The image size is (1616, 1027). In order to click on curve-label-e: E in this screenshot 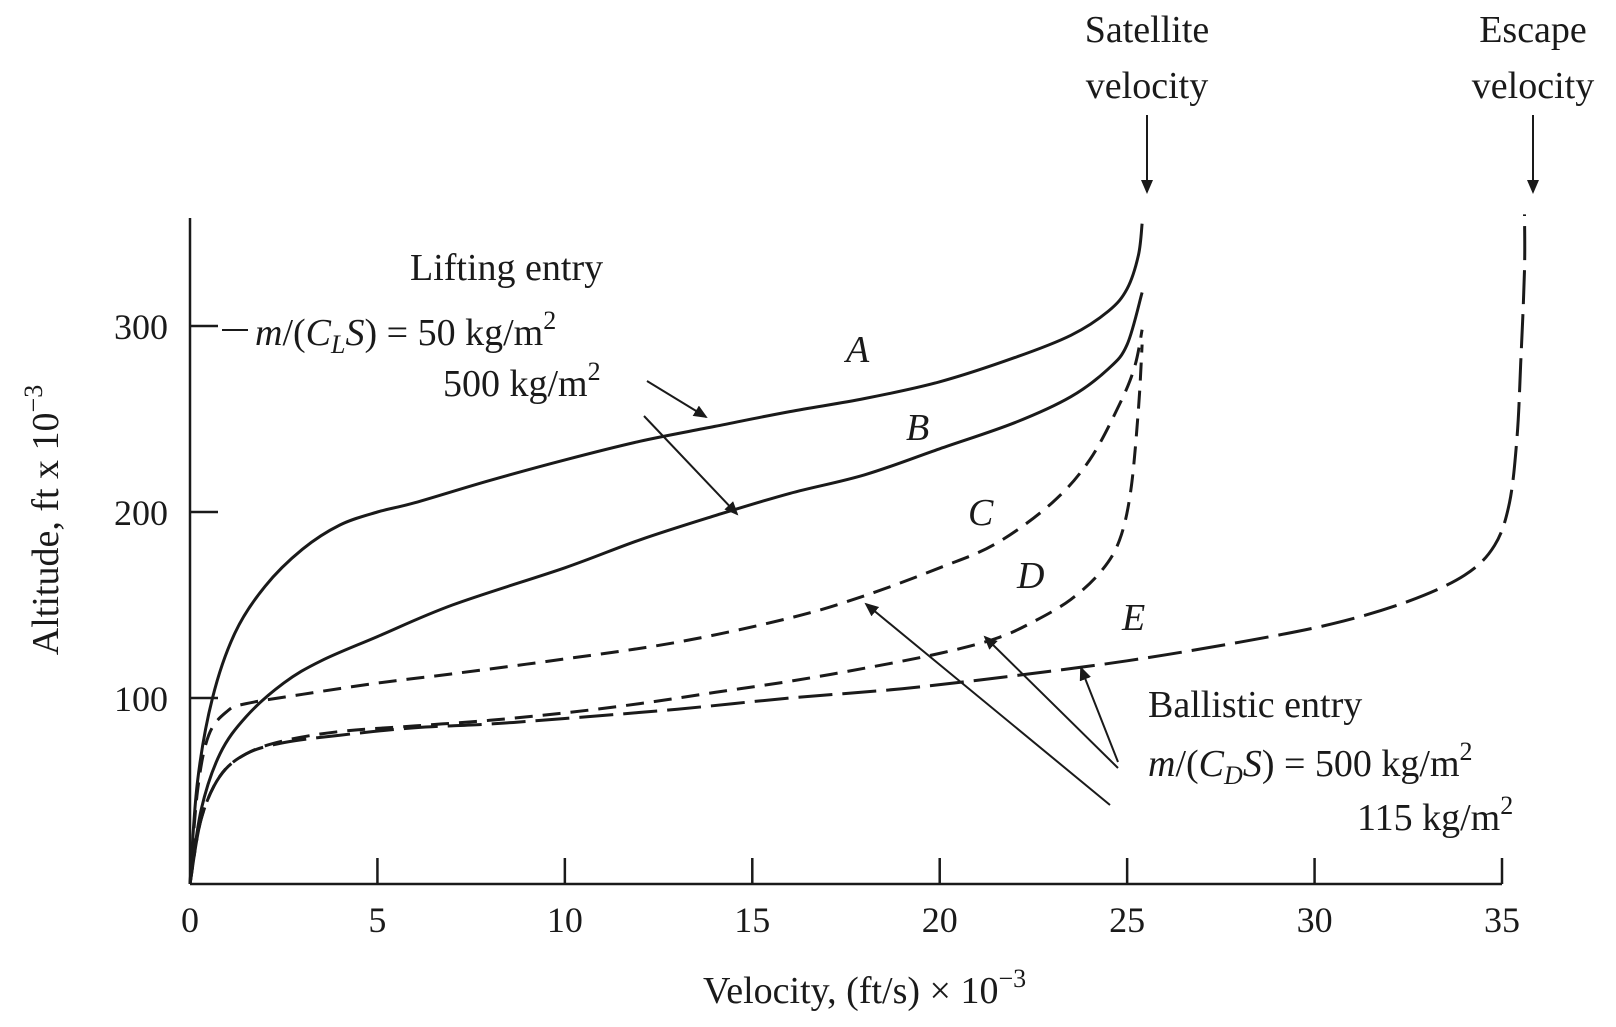, I will do `click(1133, 618)`.